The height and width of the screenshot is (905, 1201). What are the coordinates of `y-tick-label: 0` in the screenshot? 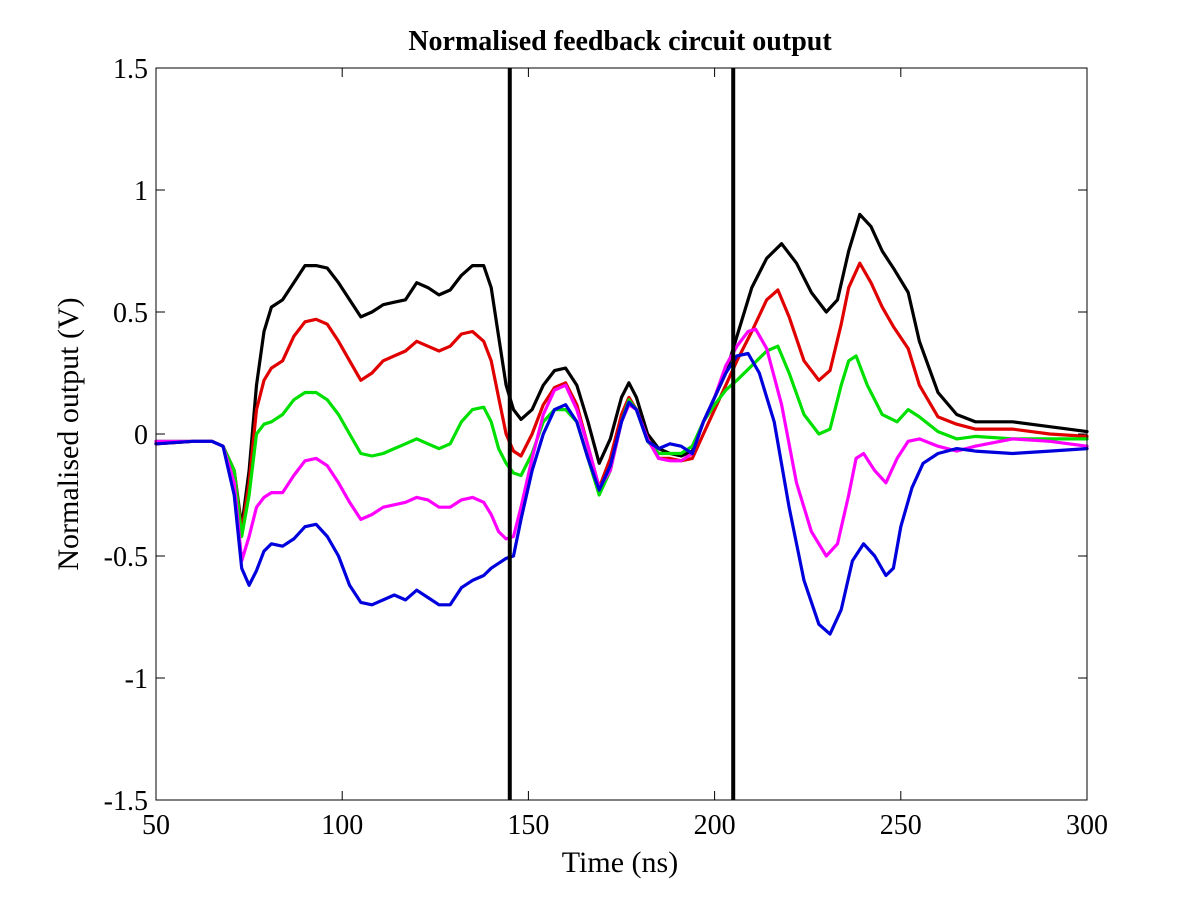 It's located at (141, 435).